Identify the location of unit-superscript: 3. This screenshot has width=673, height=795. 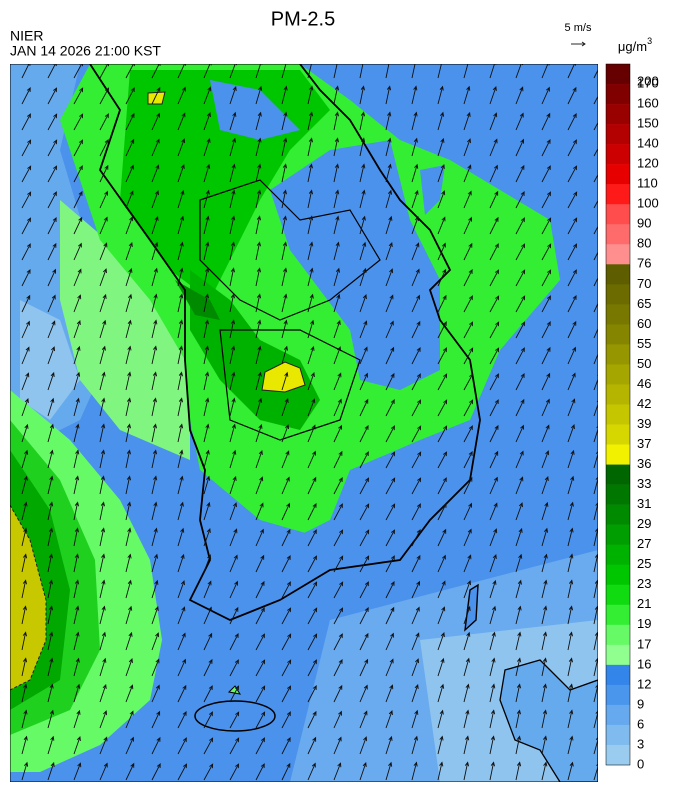
(649, 41).